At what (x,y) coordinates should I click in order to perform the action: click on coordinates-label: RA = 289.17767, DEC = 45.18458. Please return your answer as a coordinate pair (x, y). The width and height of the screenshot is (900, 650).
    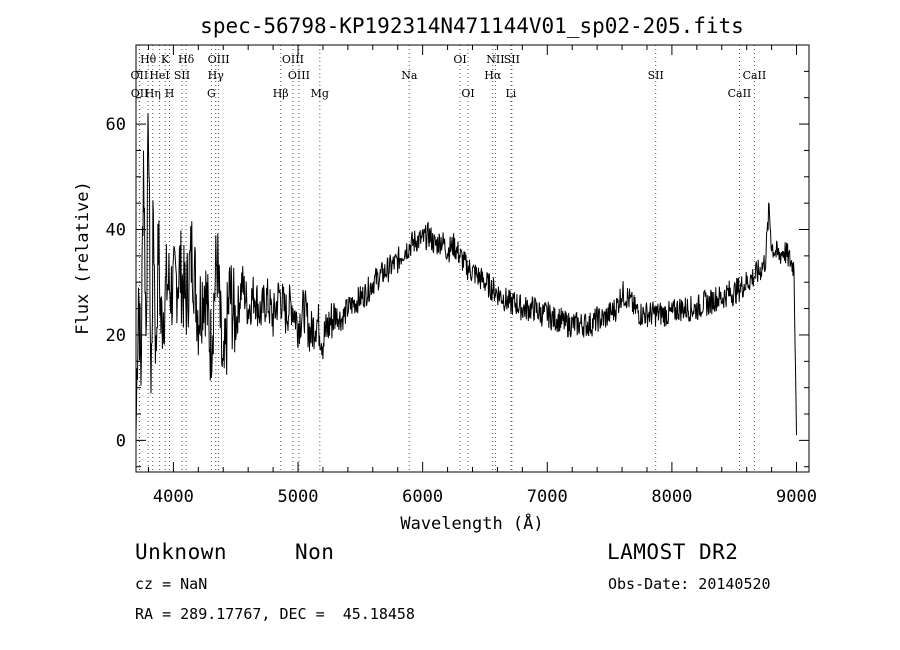
    Looking at the image, I should click on (275, 614).